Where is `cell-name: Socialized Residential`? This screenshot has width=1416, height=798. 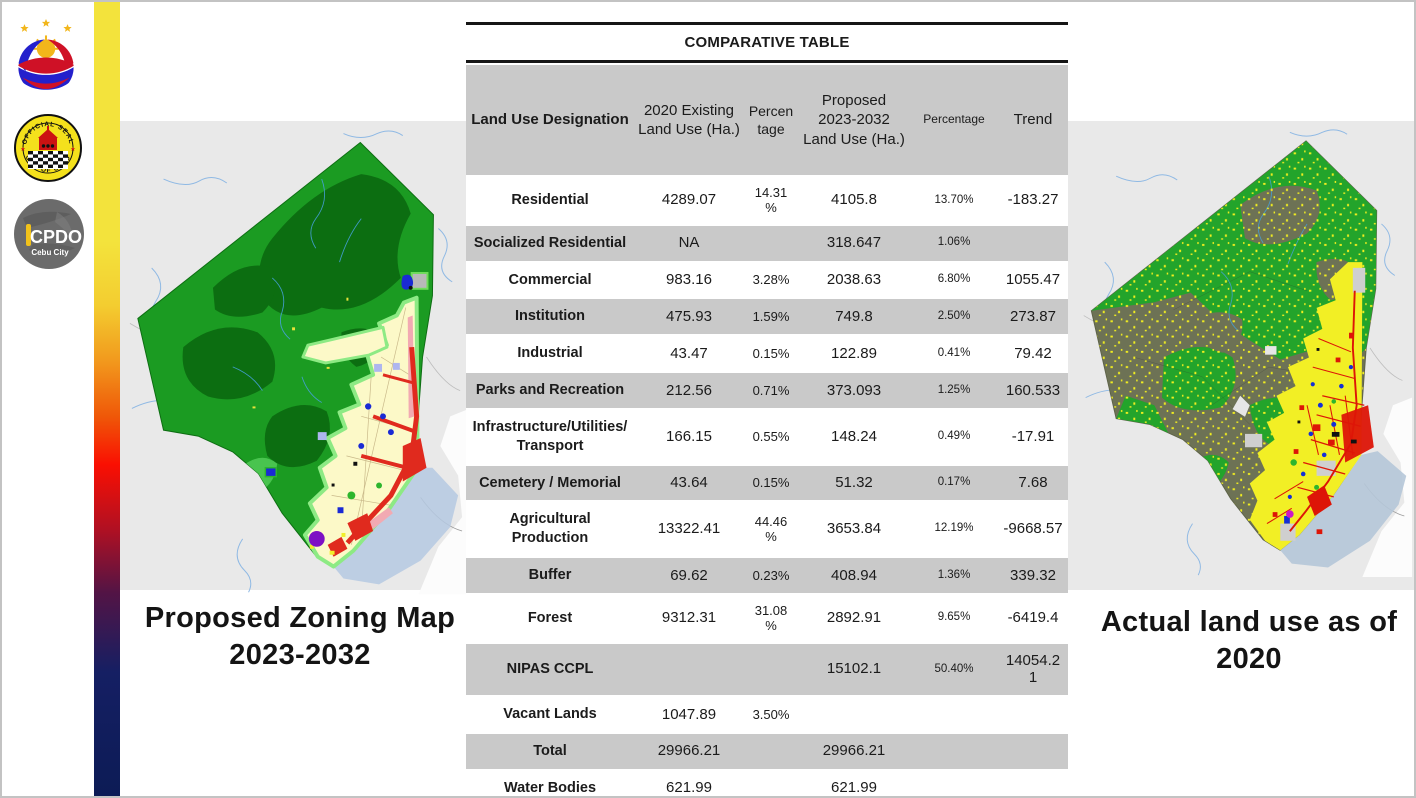
cell-name: Socialized Residential is located at coordinates (550, 242).